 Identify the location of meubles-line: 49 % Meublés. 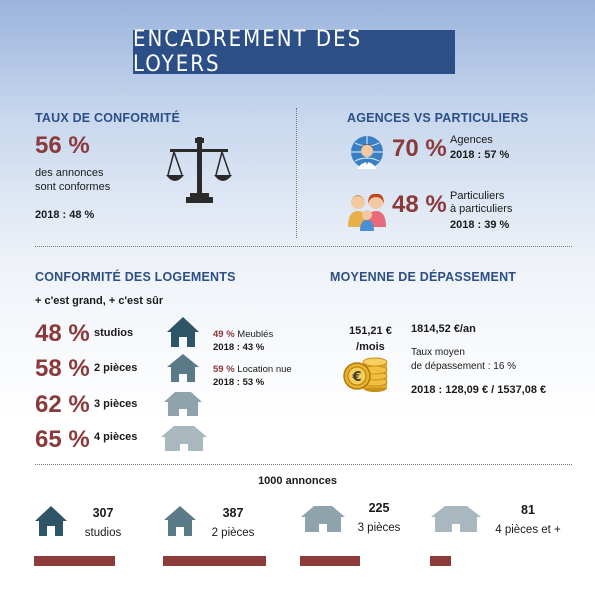
(243, 334).